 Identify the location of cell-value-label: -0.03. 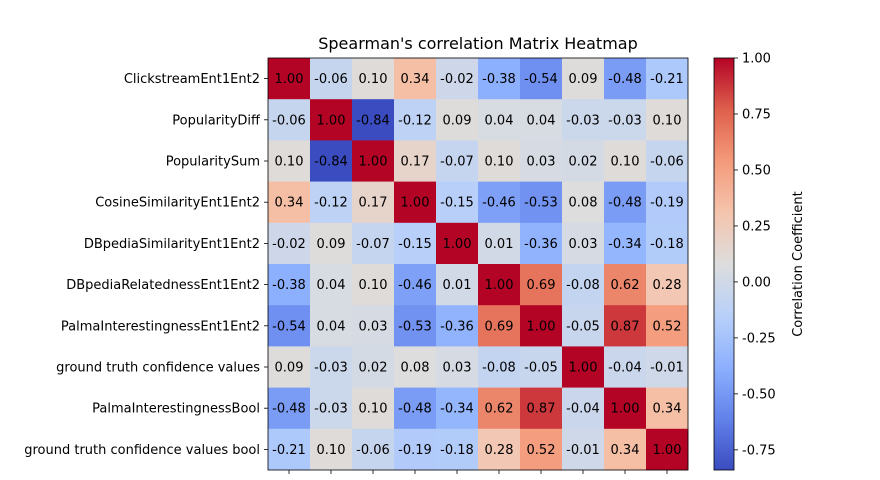
(331, 368).